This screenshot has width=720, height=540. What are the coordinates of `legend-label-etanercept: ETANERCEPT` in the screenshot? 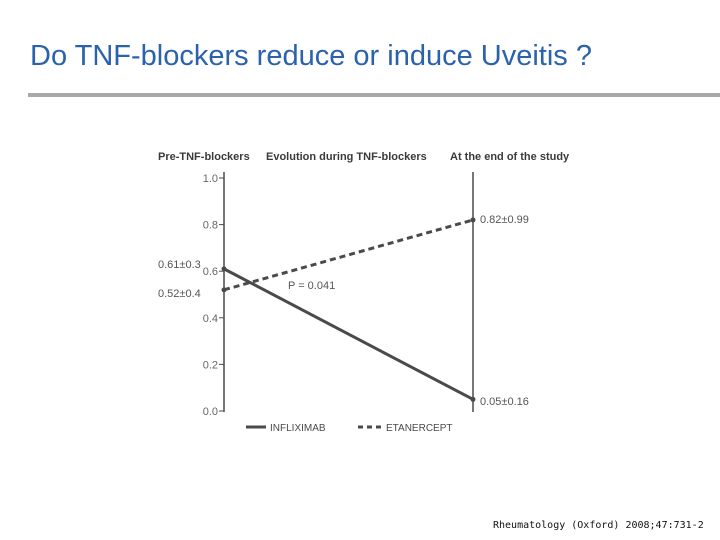 It's located at (419, 428).